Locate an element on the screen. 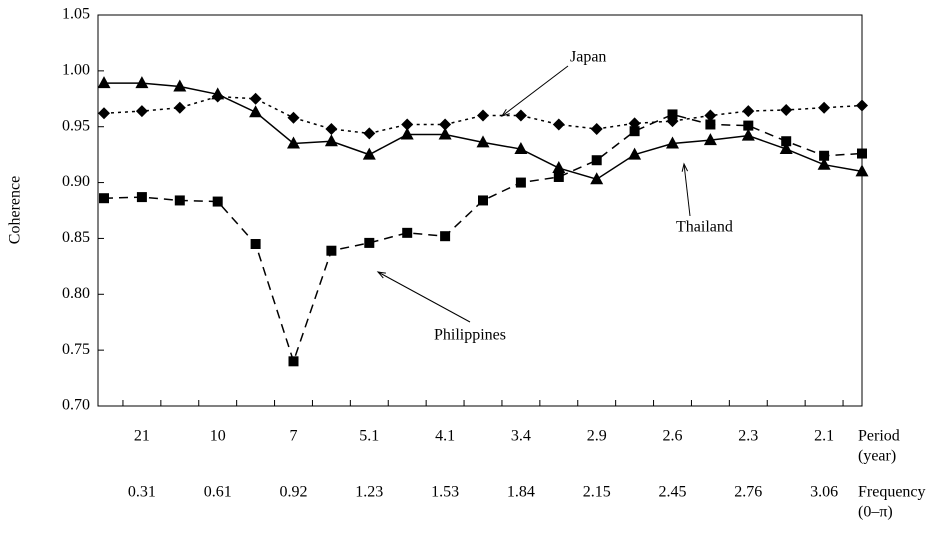 Image resolution: width=952 pixels, height=537 pixels. y-tick-label: 1.00 is located at coordinates (76, 70).